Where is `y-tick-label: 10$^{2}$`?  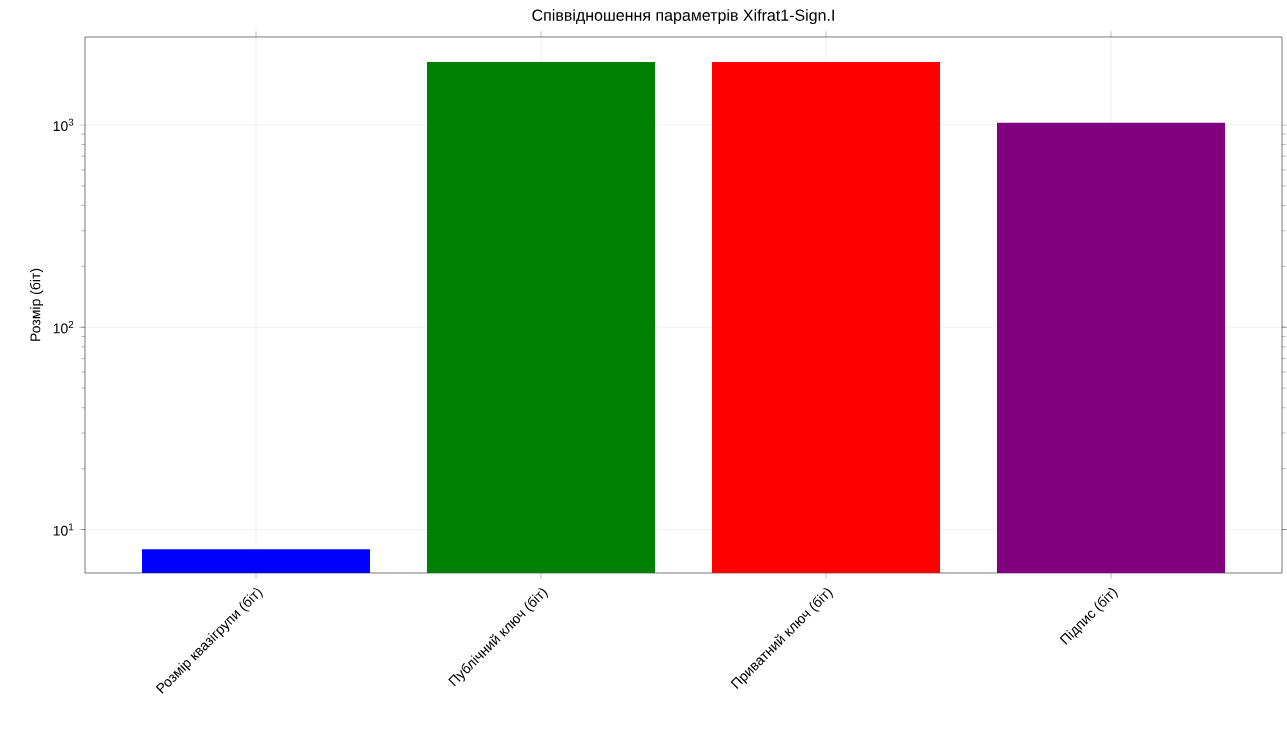 y-tick-label: 10$^{2}$ is located at coordinates (63, 327).